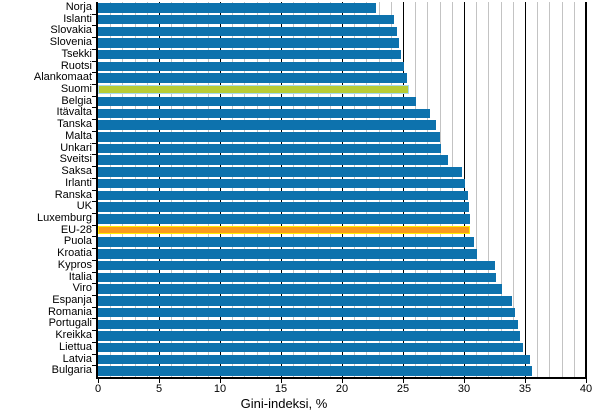 This screenshot has width=605, height=416. I want to click on y-label-alankomaat: Alankomaat, so click(62, 77).